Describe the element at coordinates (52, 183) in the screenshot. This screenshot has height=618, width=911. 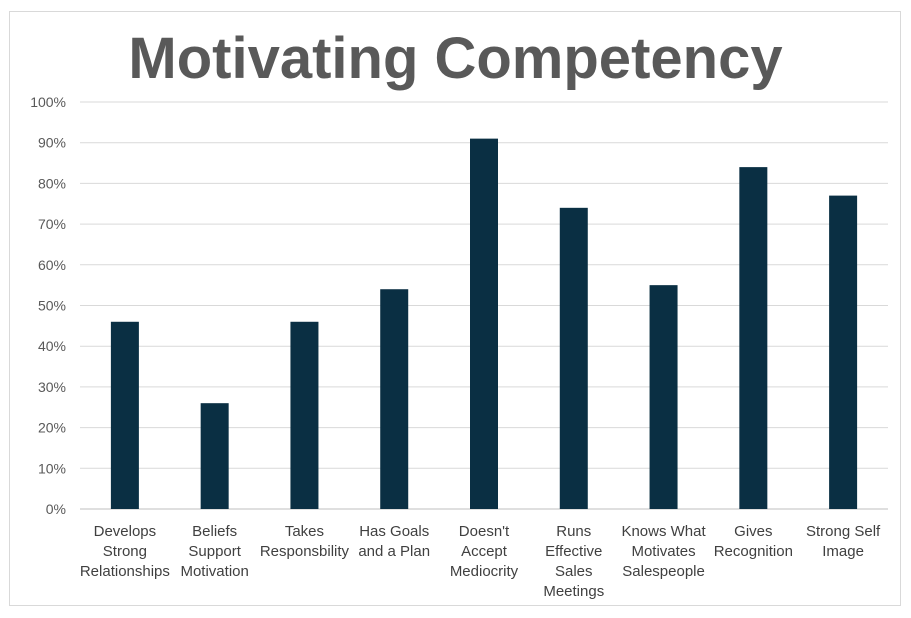
I see `y-tick-label: 80%` at that location.